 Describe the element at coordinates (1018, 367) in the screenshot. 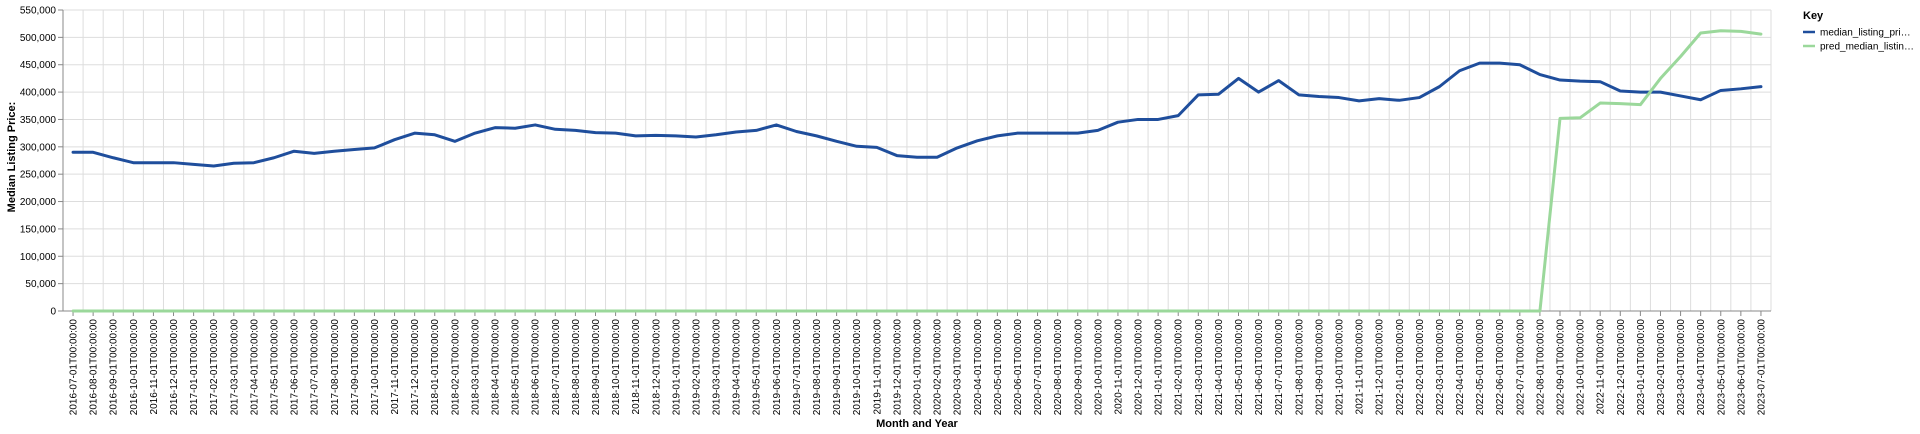

I see `x-tick-label: 2020-06-01T00:00:00` at that location.